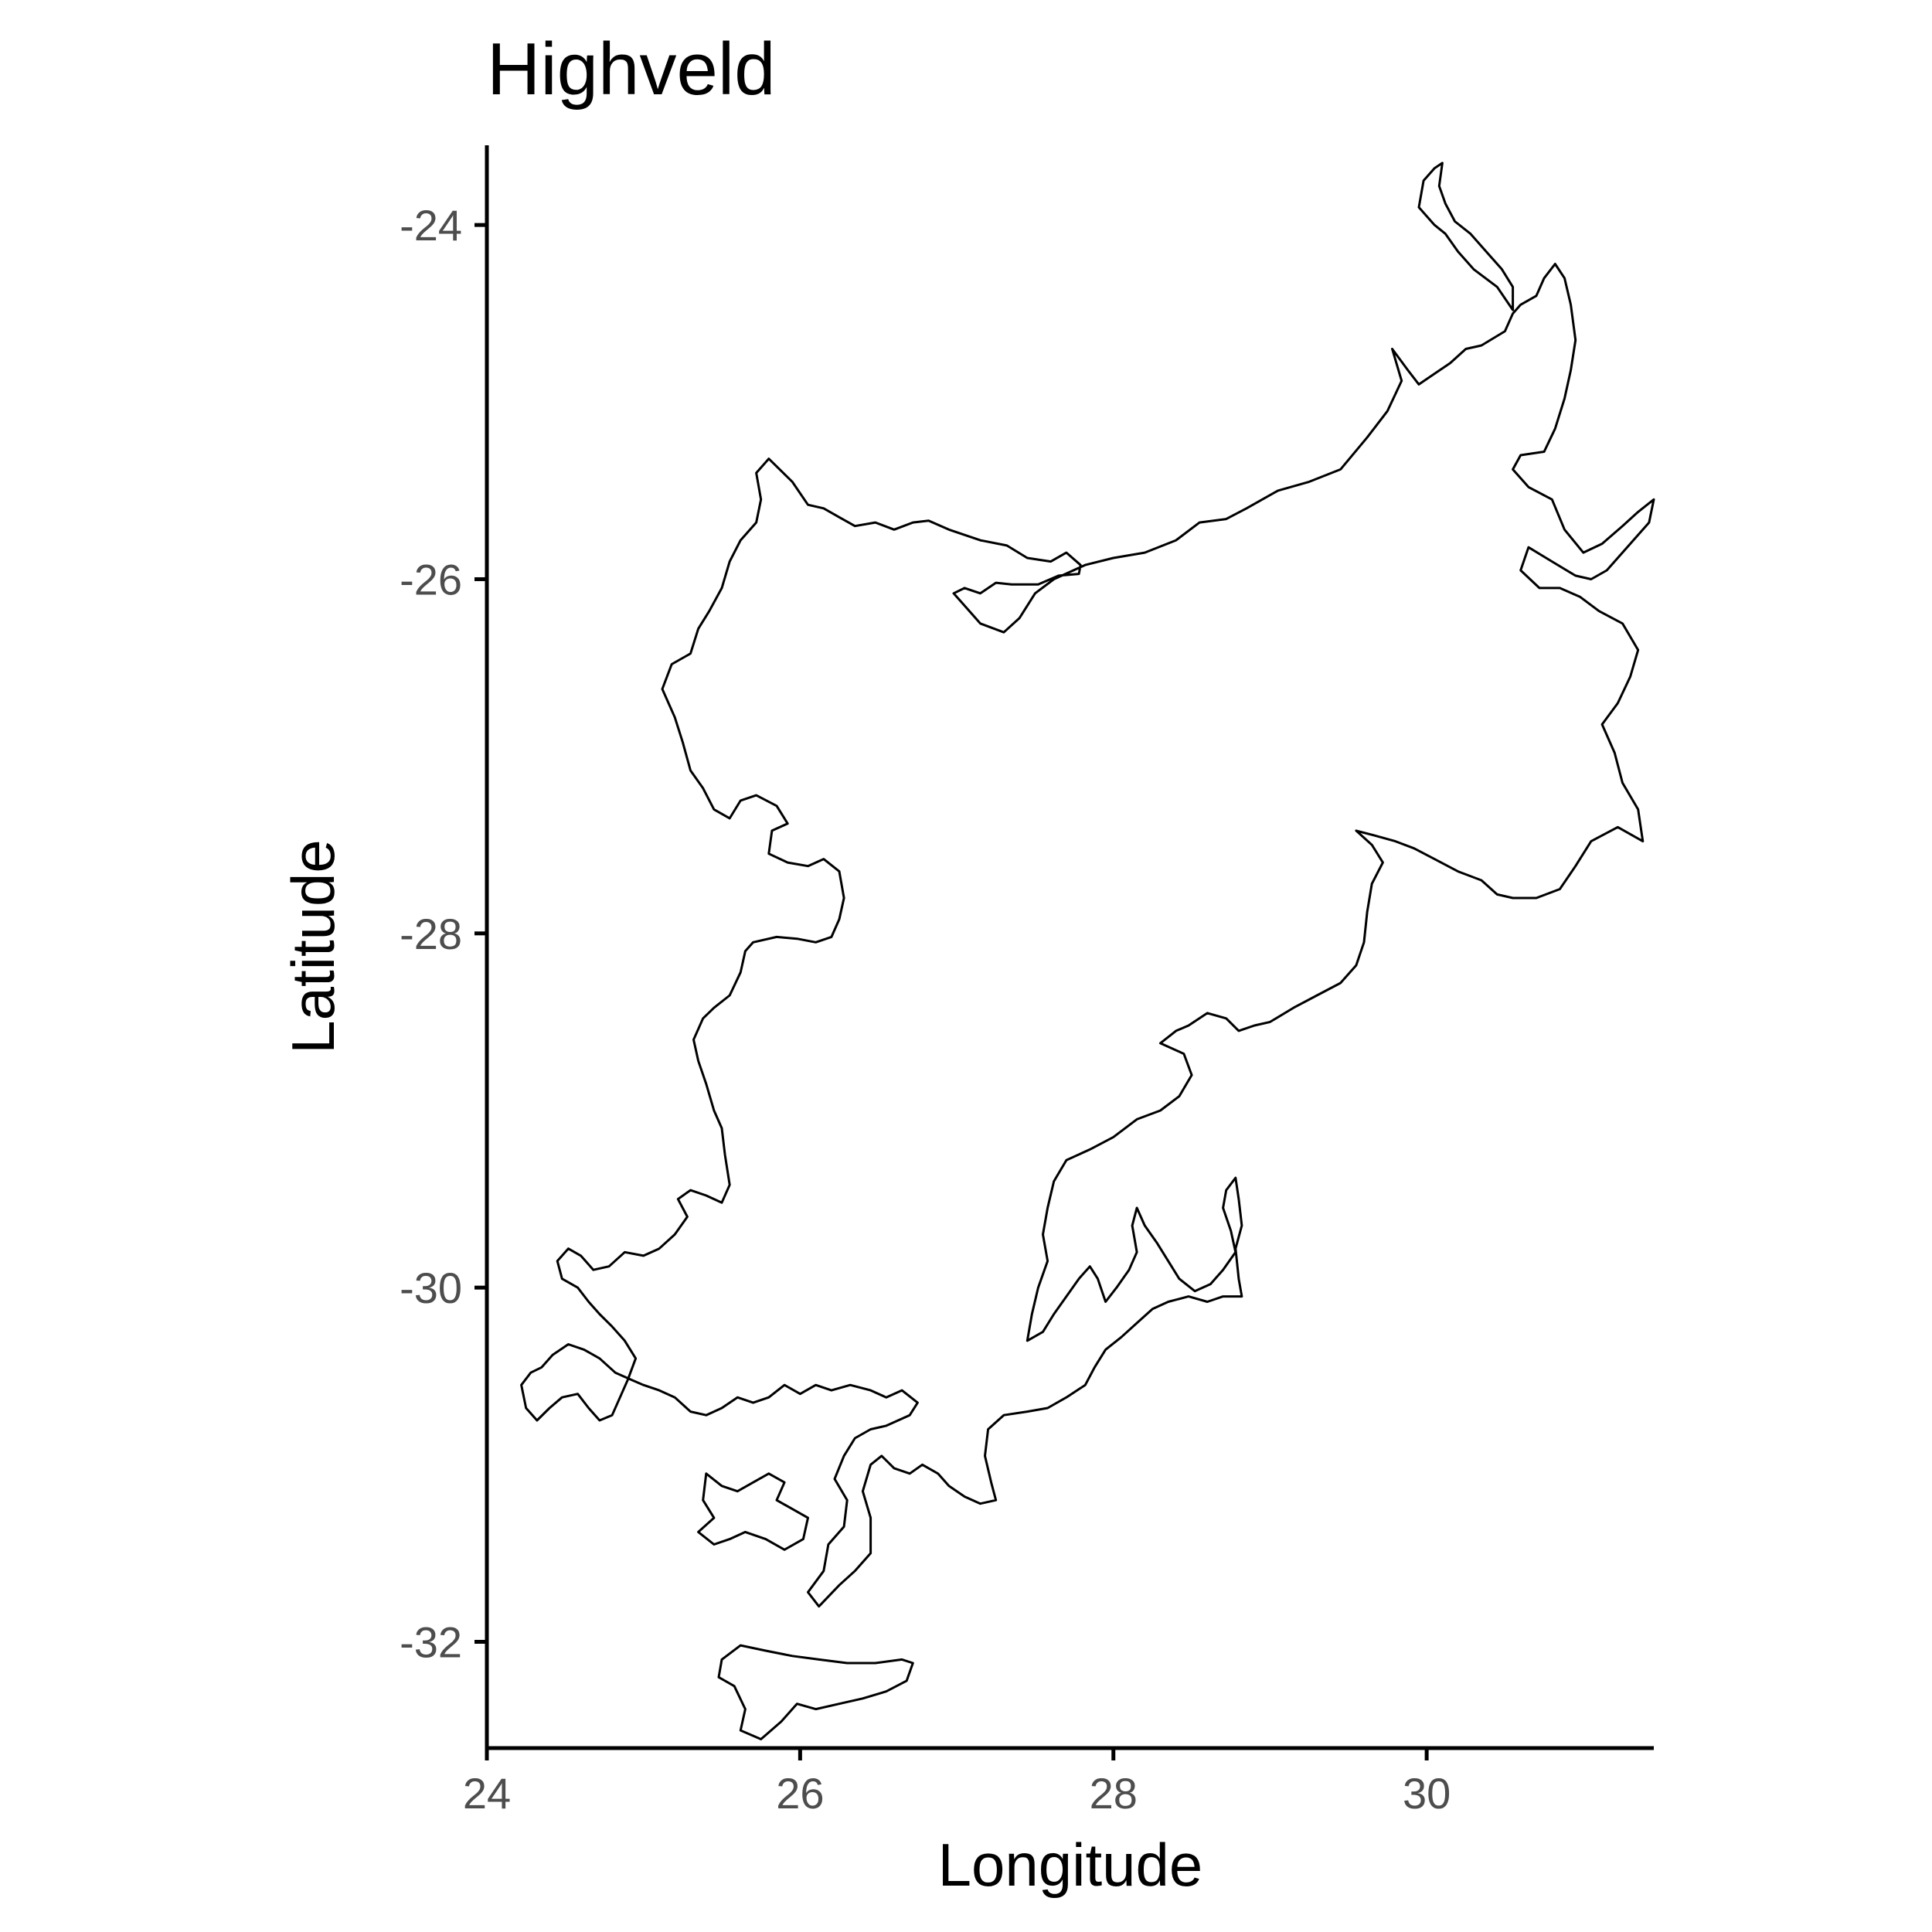  I want to click on x-tick-label: 28, so click(1114, 1794).